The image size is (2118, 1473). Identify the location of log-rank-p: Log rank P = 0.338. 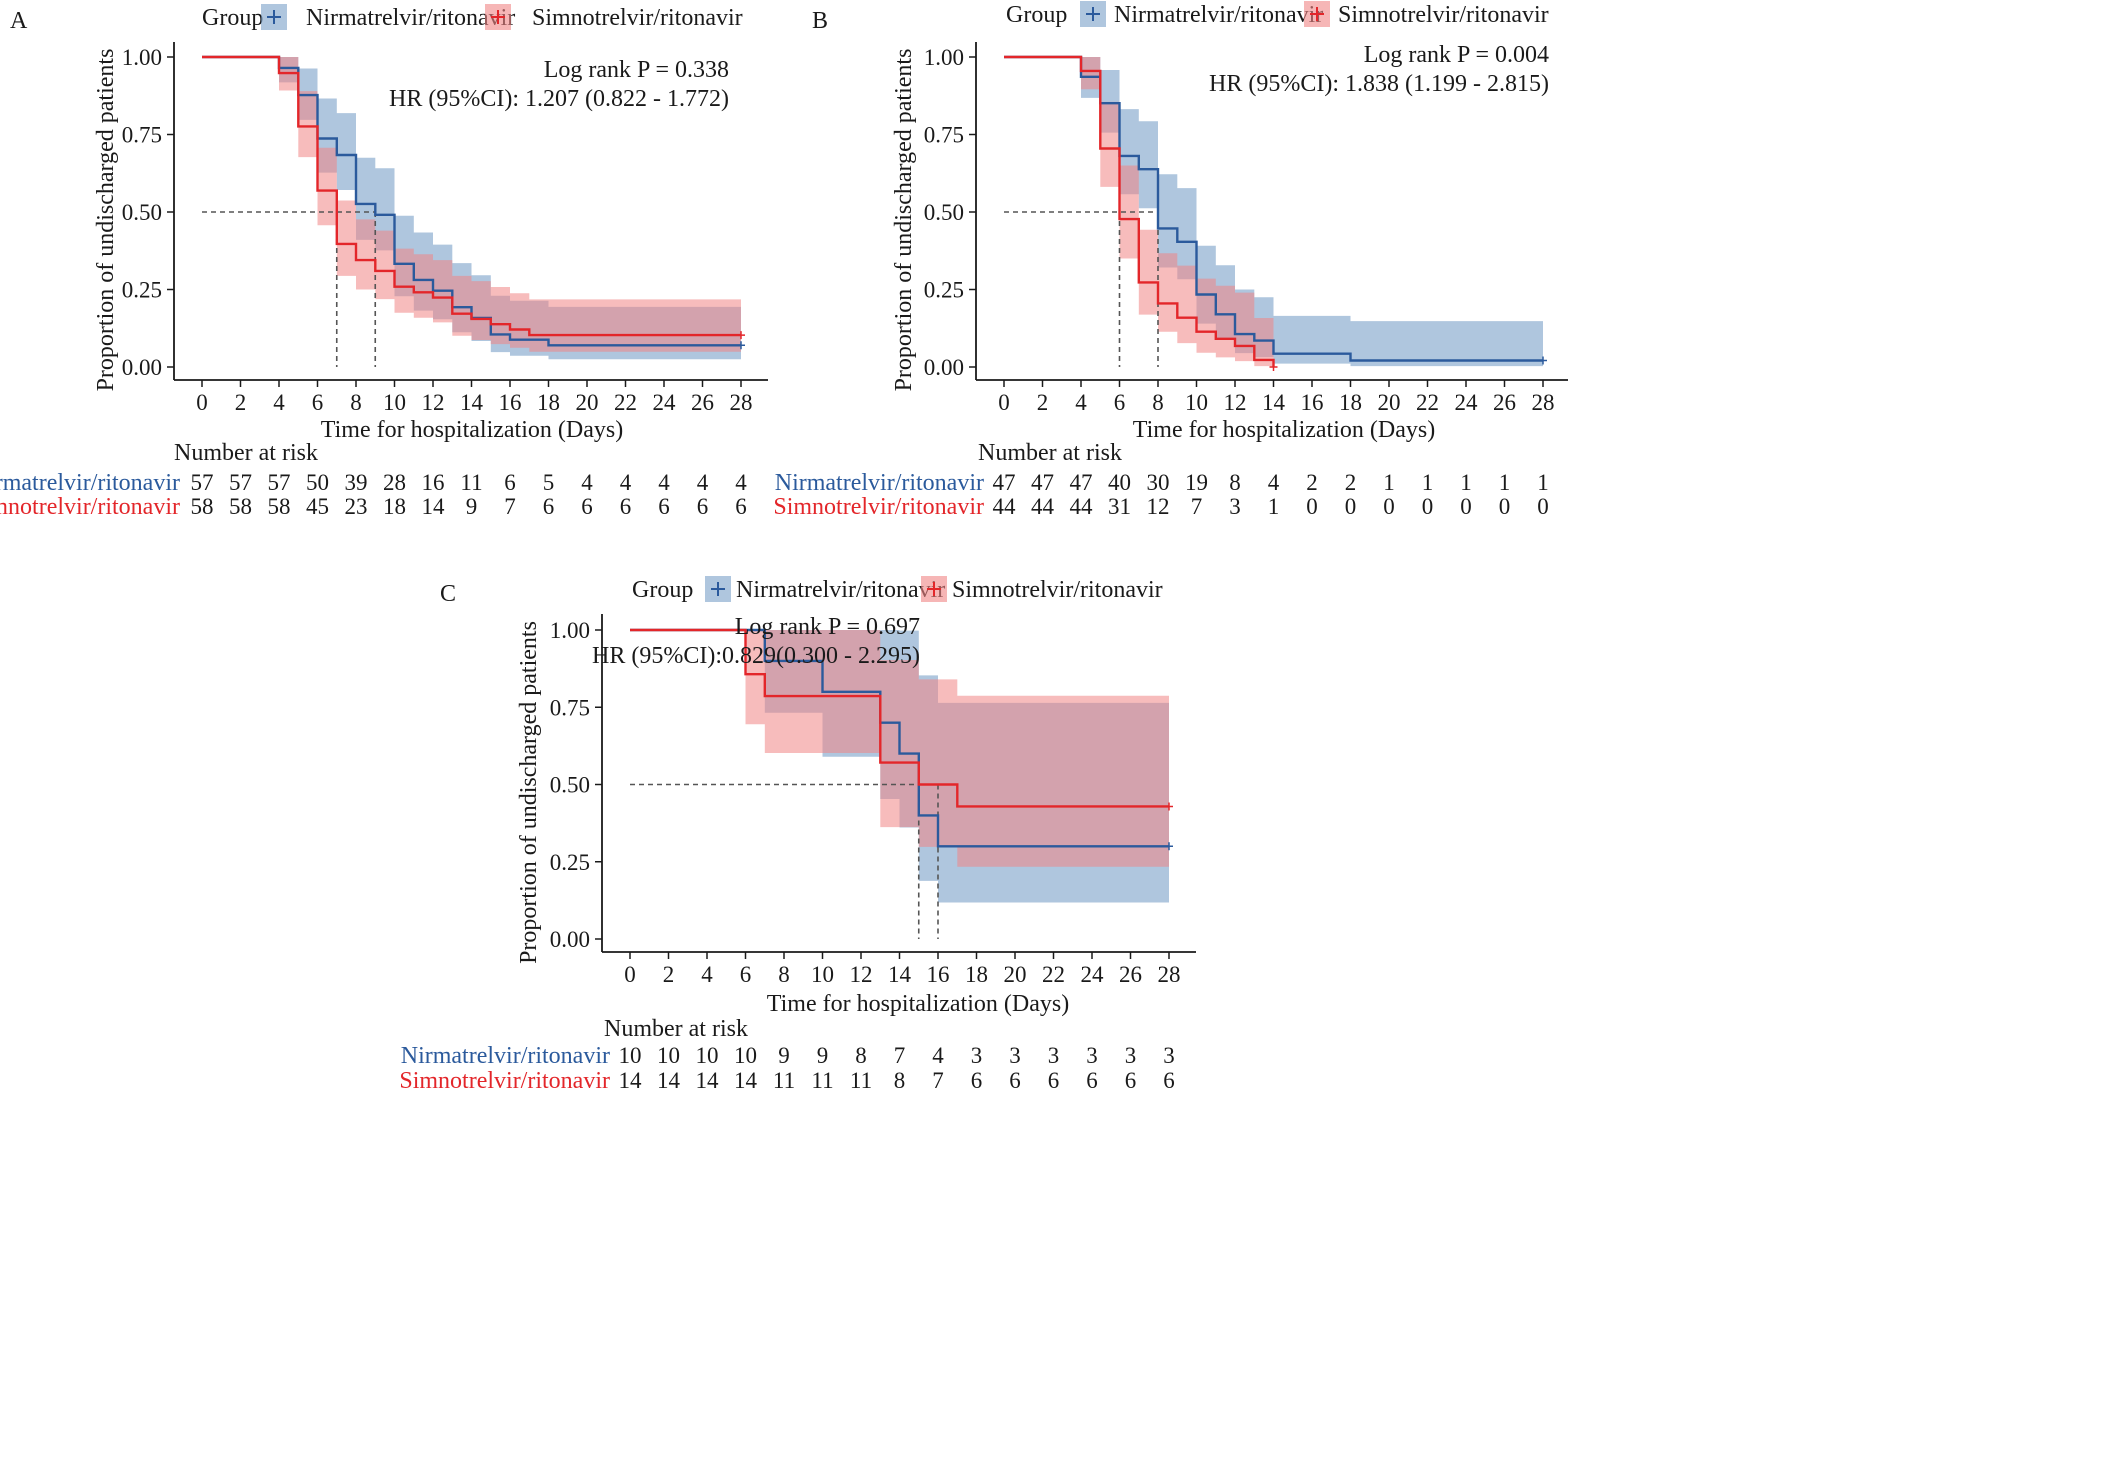
(636, 70).